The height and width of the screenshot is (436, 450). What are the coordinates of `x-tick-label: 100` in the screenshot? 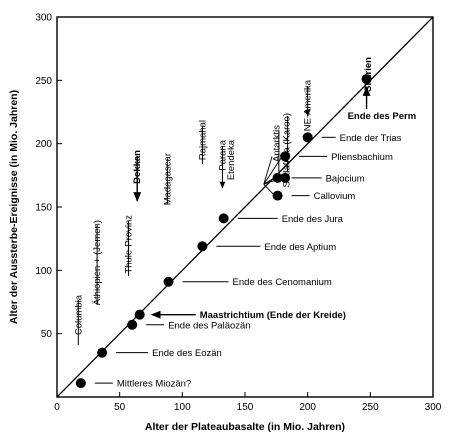 It's located at (182, 407).